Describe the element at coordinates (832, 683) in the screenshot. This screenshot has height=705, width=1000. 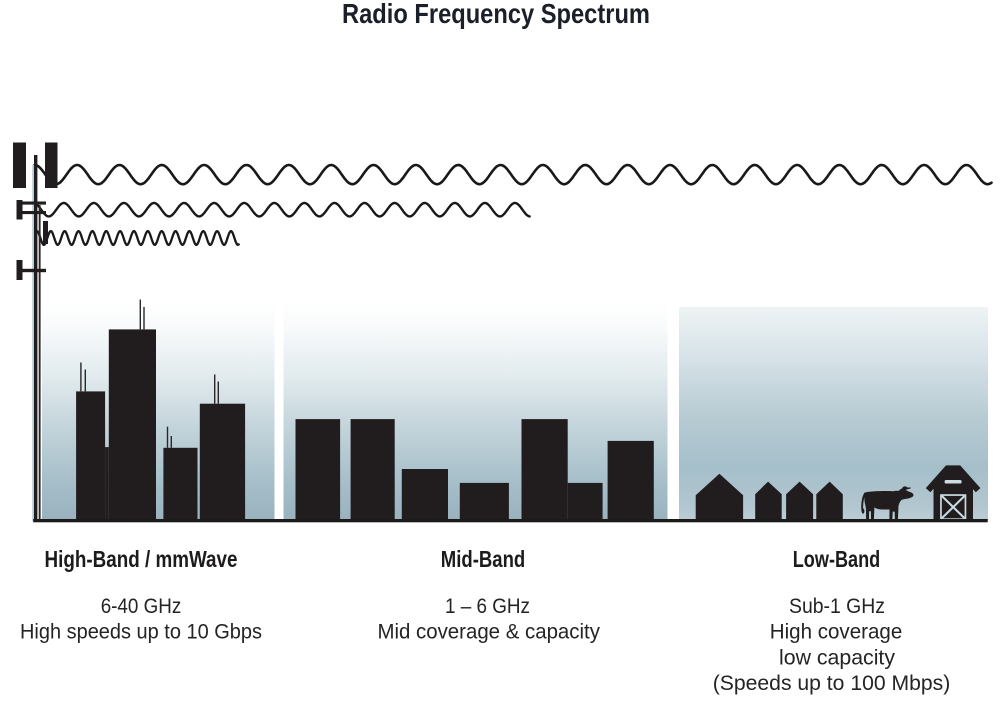
I see `svg-text: (Speeds up to 100 Mbps)` at that location.